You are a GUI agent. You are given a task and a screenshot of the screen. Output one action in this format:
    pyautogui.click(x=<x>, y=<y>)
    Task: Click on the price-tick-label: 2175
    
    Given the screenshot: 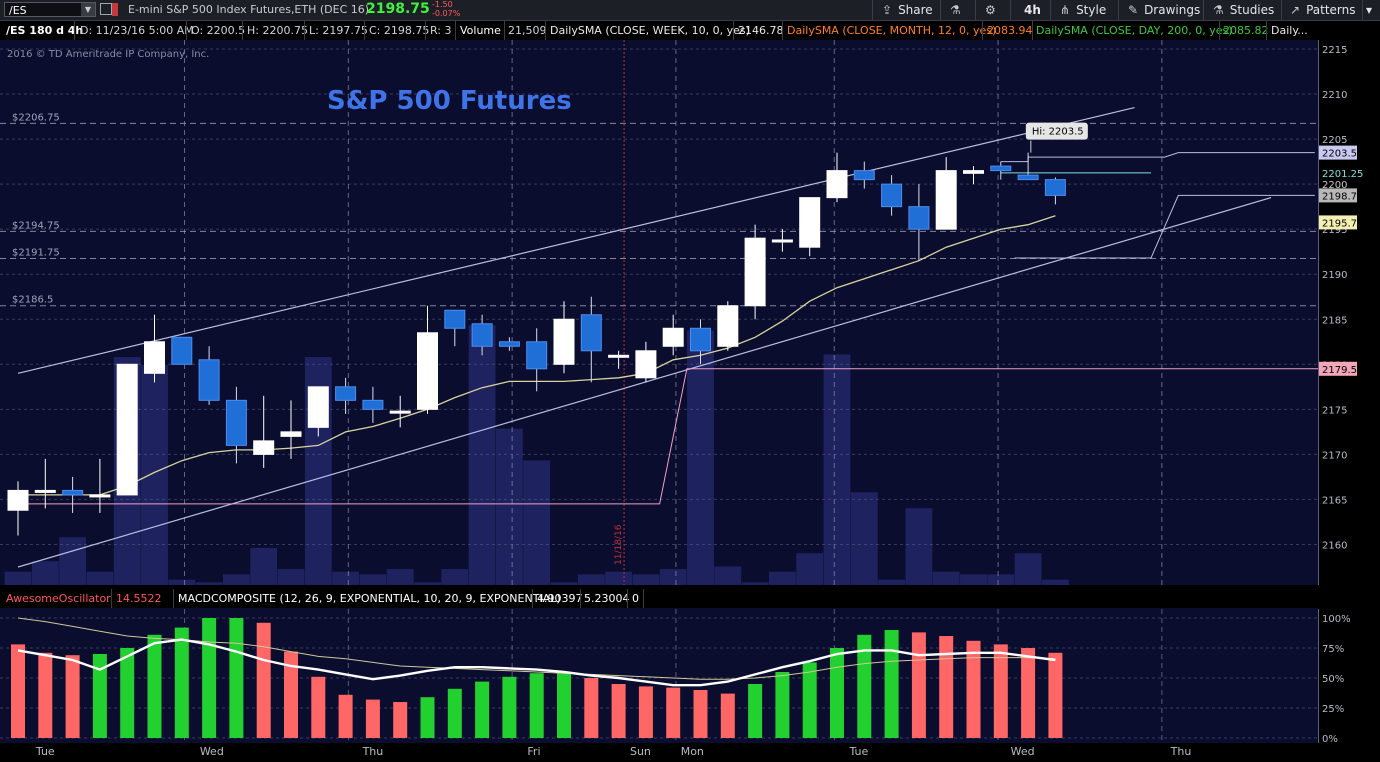 What is the action you would take?
    pyautogui.click(x=1334, y=410)
    